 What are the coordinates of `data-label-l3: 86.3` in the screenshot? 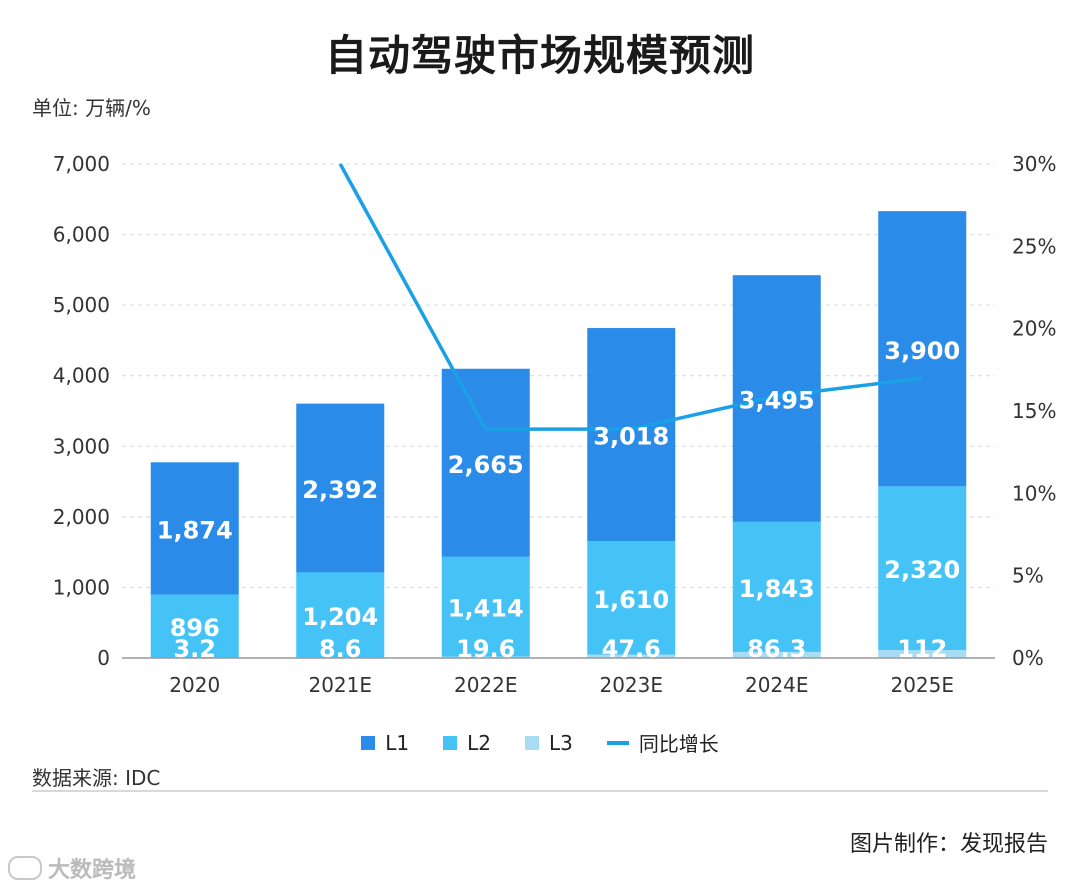 It's located at (776, 649).